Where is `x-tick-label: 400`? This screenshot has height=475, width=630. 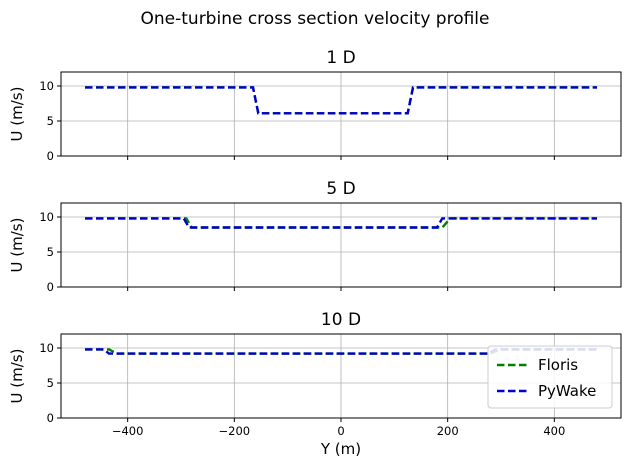 x-tick-label: 400 is located at coordinates (554, 431).